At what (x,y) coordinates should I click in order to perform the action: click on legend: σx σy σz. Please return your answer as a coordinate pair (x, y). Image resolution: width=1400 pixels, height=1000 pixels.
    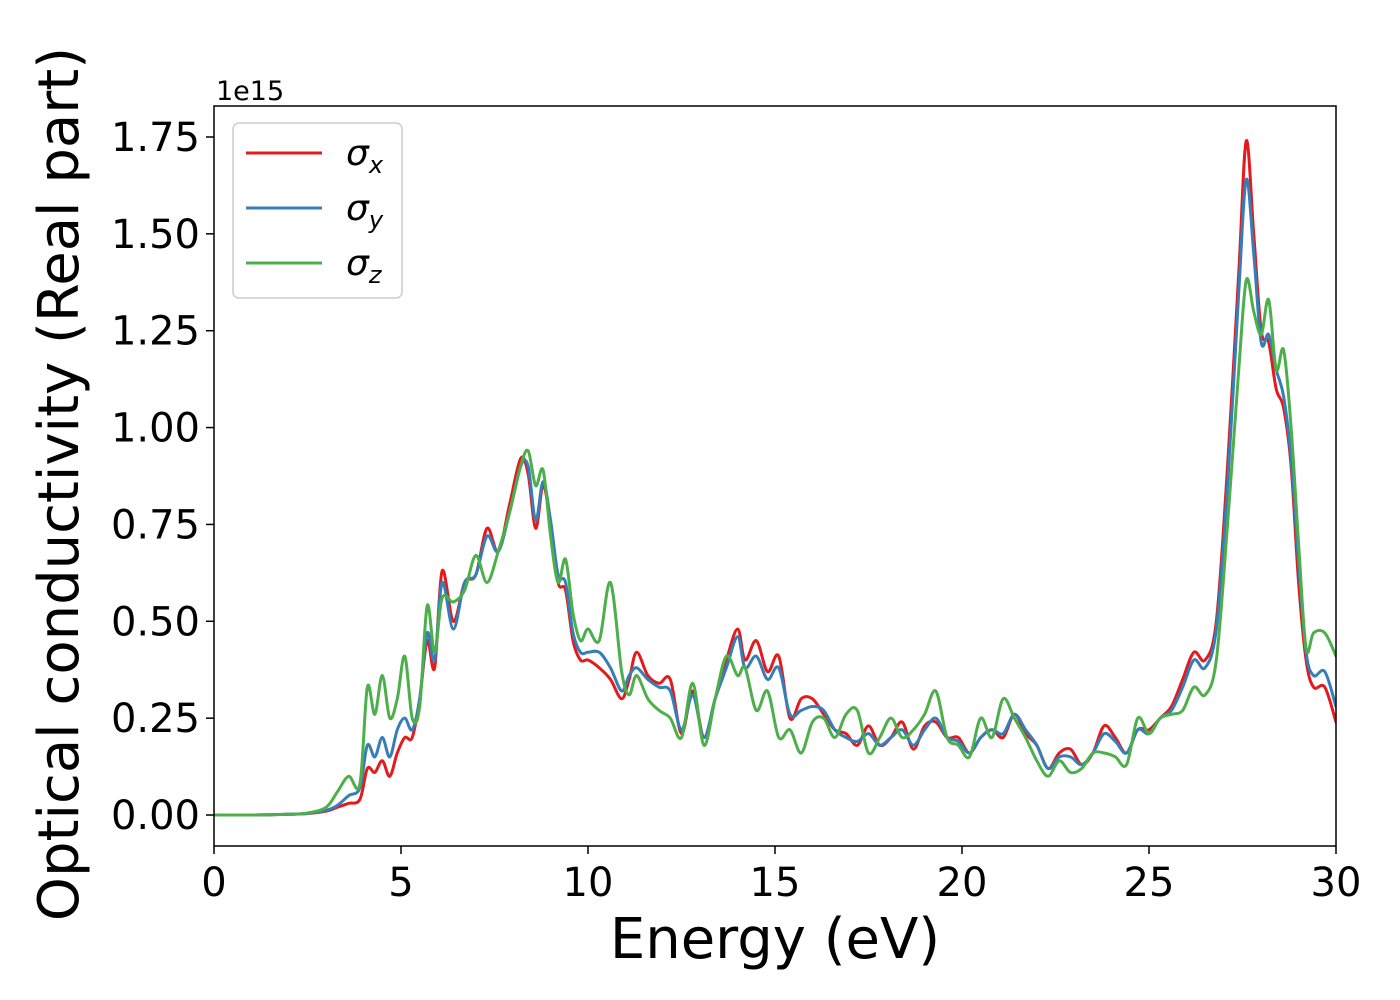
    Looking at the image, I should click on (317, 210).